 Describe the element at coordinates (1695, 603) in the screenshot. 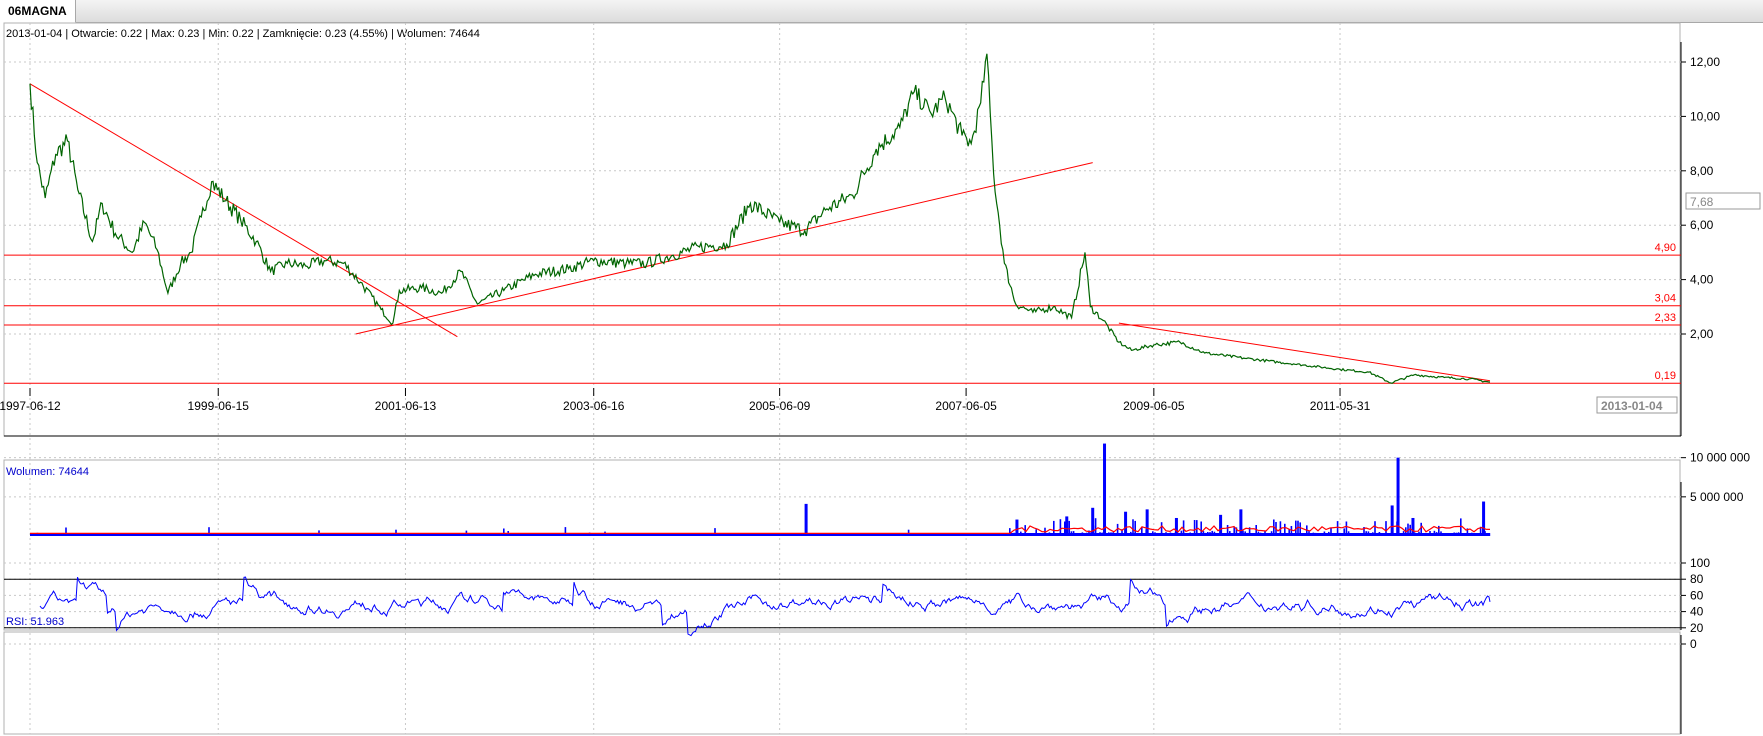

I see `rsi-y-axis-tick-labels: 0 20 40 60 80 100` at that location.